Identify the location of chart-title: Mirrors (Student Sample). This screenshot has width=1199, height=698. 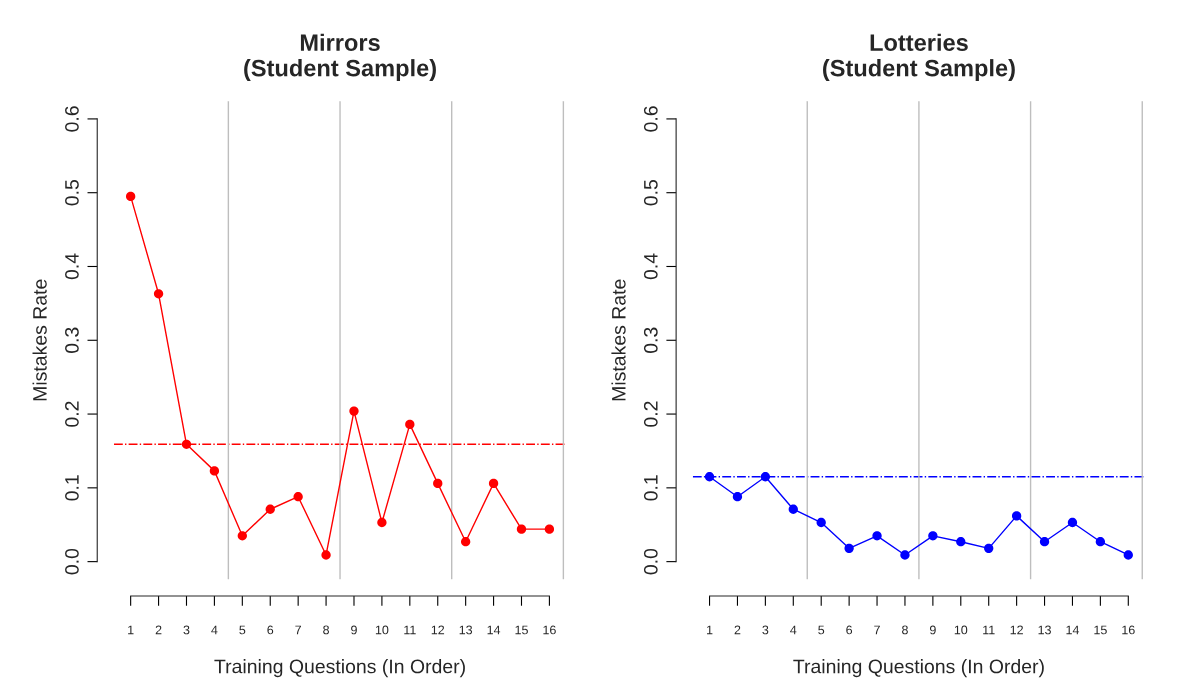
(340, 57).